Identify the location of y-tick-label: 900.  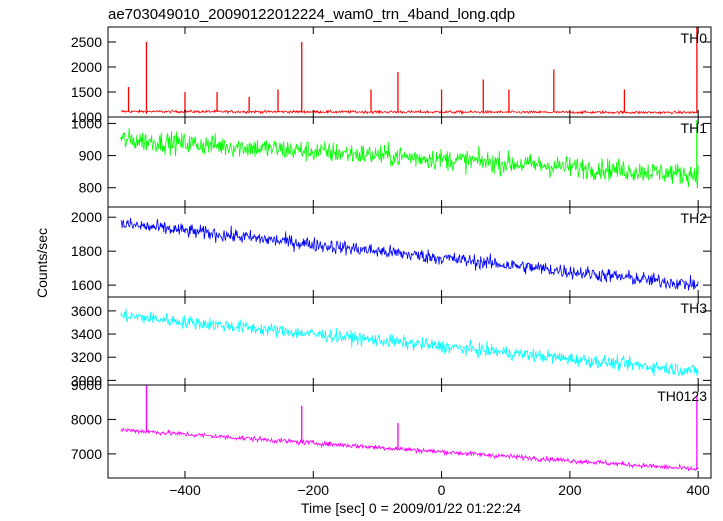
(91, 156).